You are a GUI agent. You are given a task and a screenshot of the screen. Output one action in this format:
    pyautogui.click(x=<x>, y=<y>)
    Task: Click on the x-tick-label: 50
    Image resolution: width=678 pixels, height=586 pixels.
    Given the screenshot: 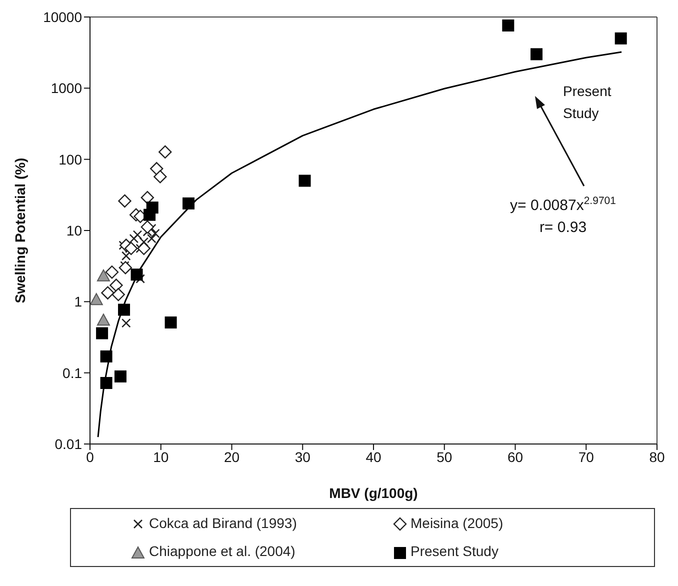 What is the action you would take?
    pyautogui.click(x=444, y=456)
    